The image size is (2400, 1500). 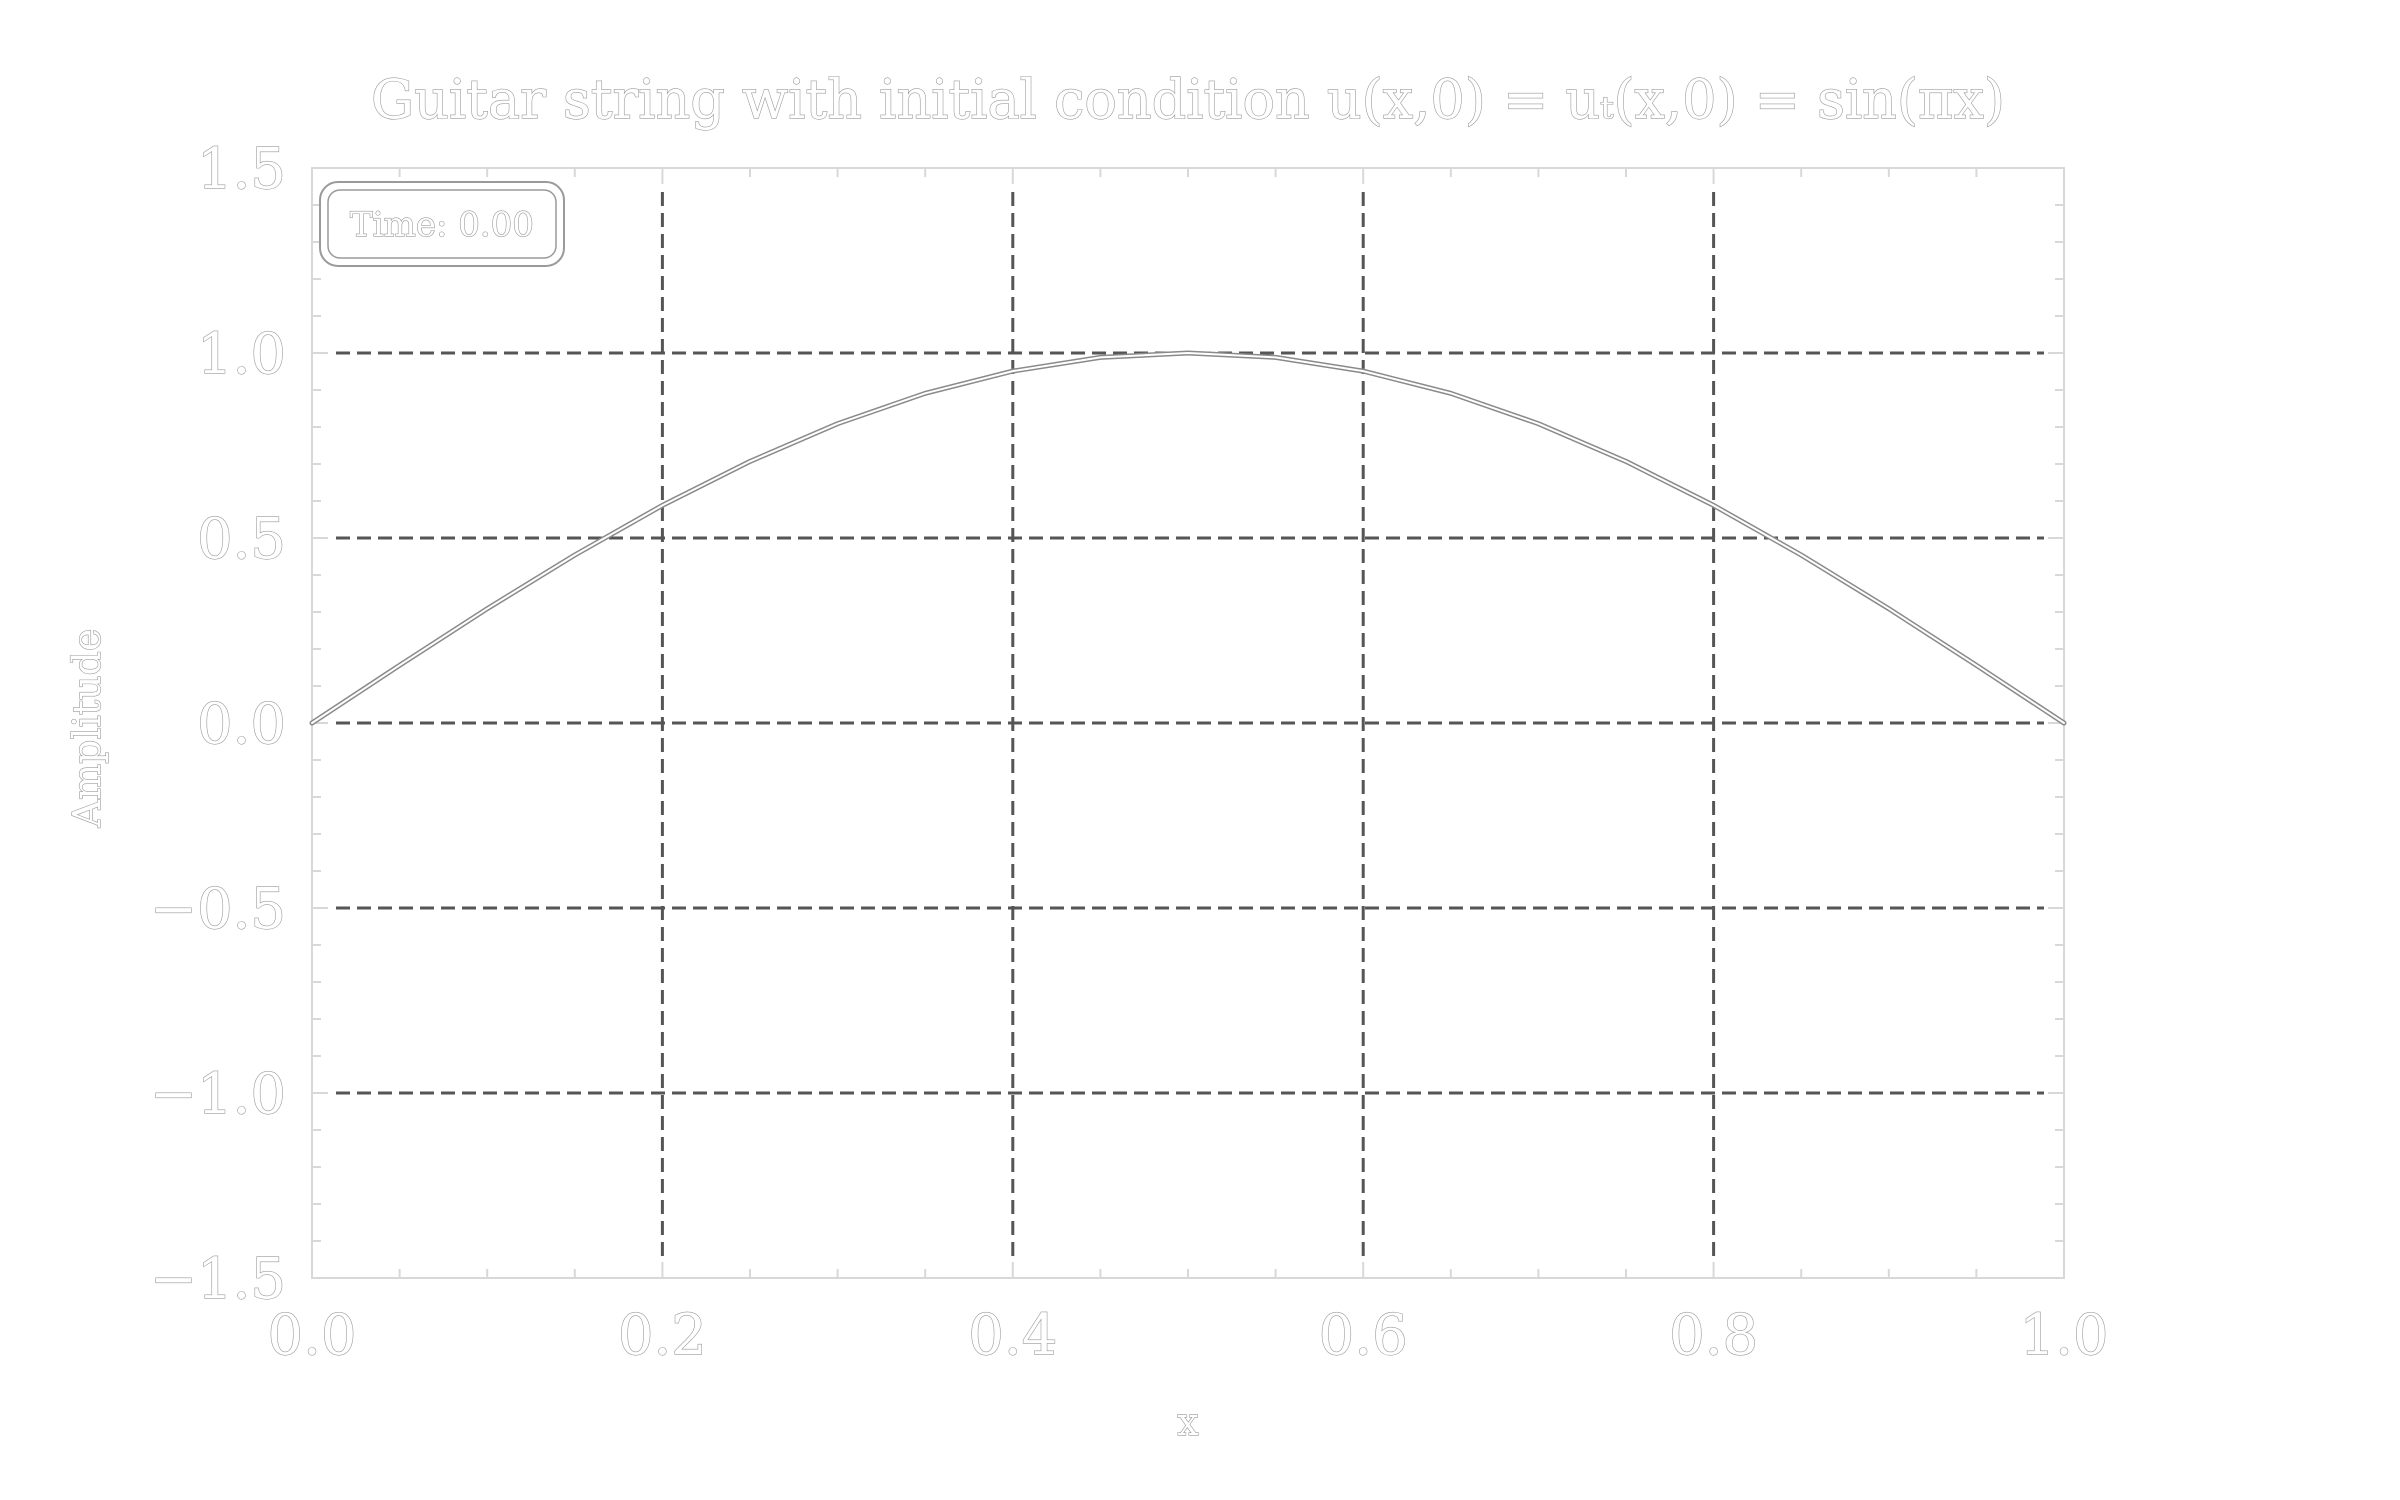 I want to click on y-tick-label: 0.0, so click(x=241, y=724).